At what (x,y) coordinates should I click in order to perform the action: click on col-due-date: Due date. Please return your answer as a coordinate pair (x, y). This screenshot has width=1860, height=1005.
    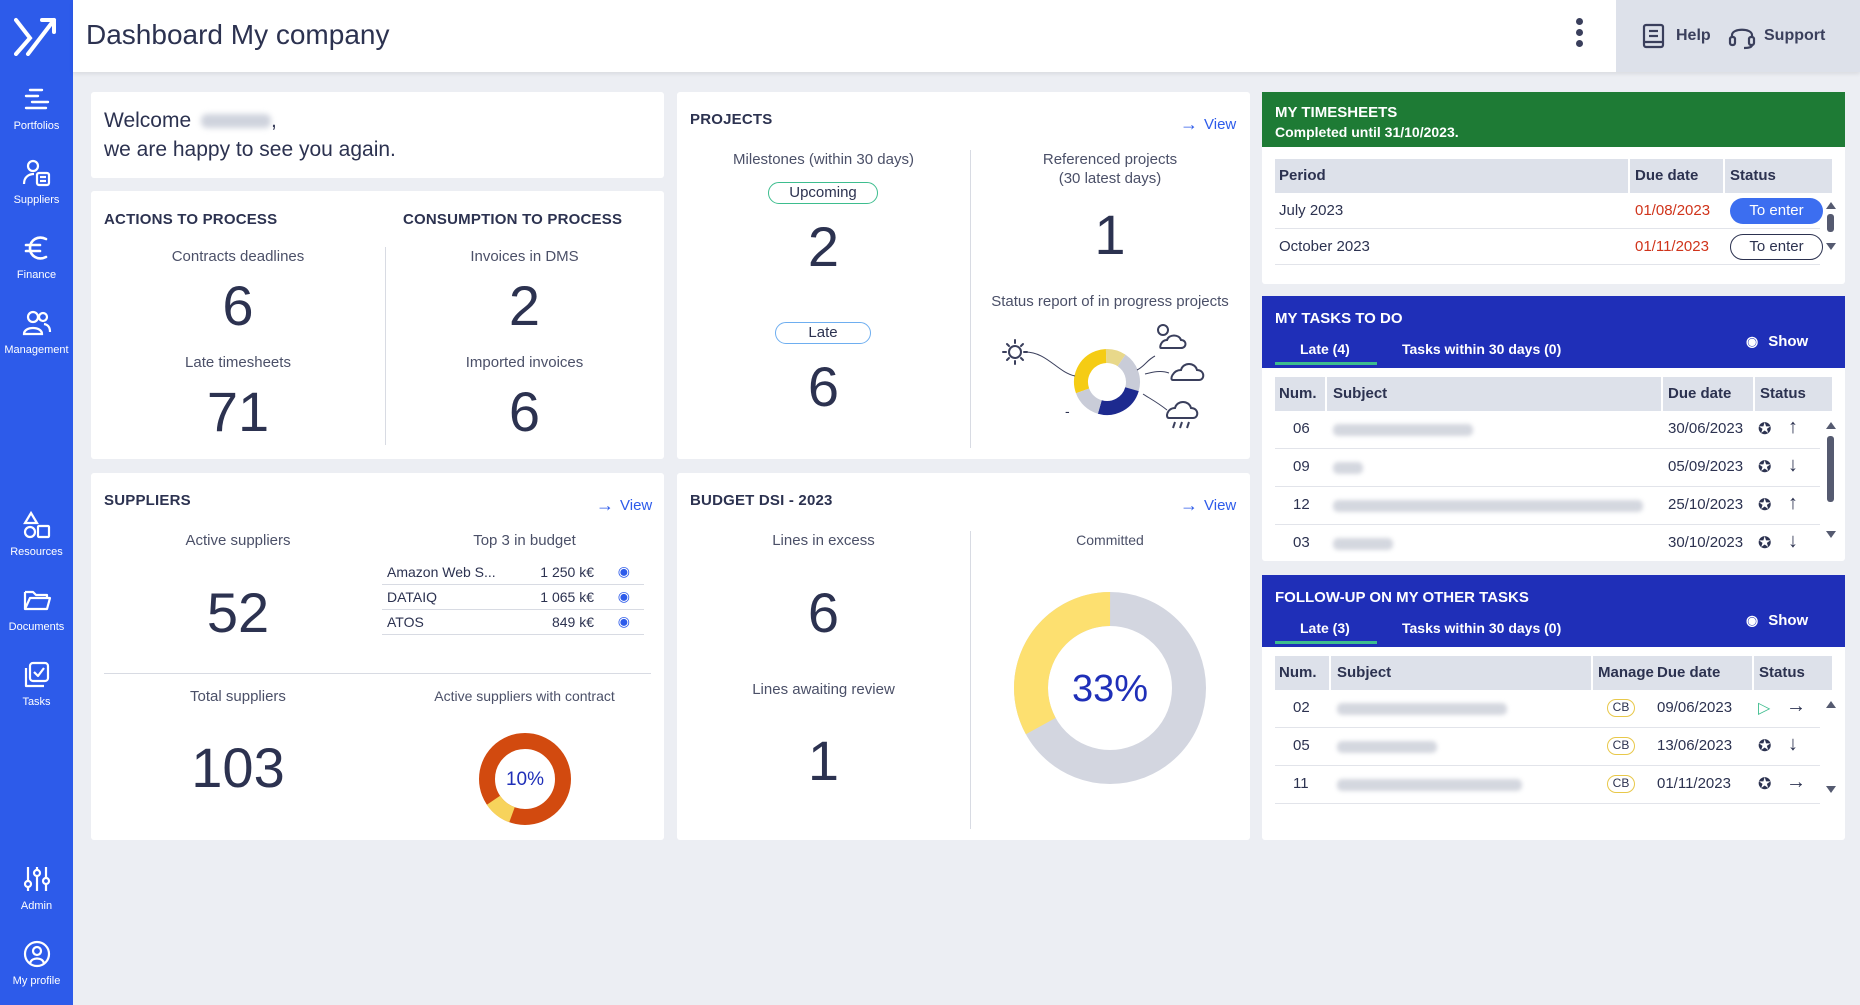
    Looking at the image, I should click on (1667, 175).